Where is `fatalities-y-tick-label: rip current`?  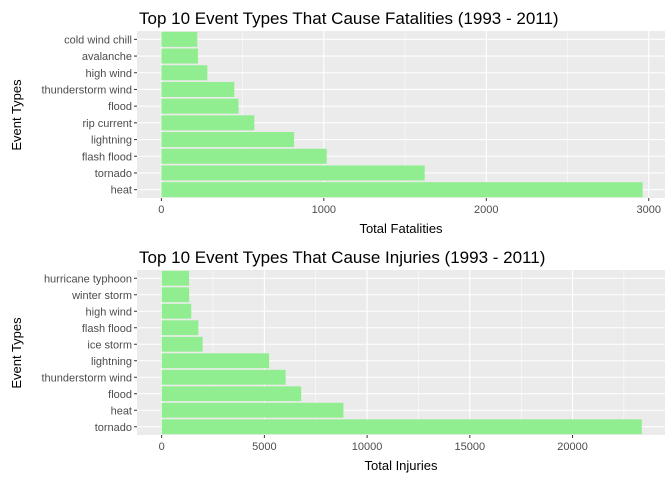 fatalities-y-tick-label: rip current is located at coordinates (107, 124).